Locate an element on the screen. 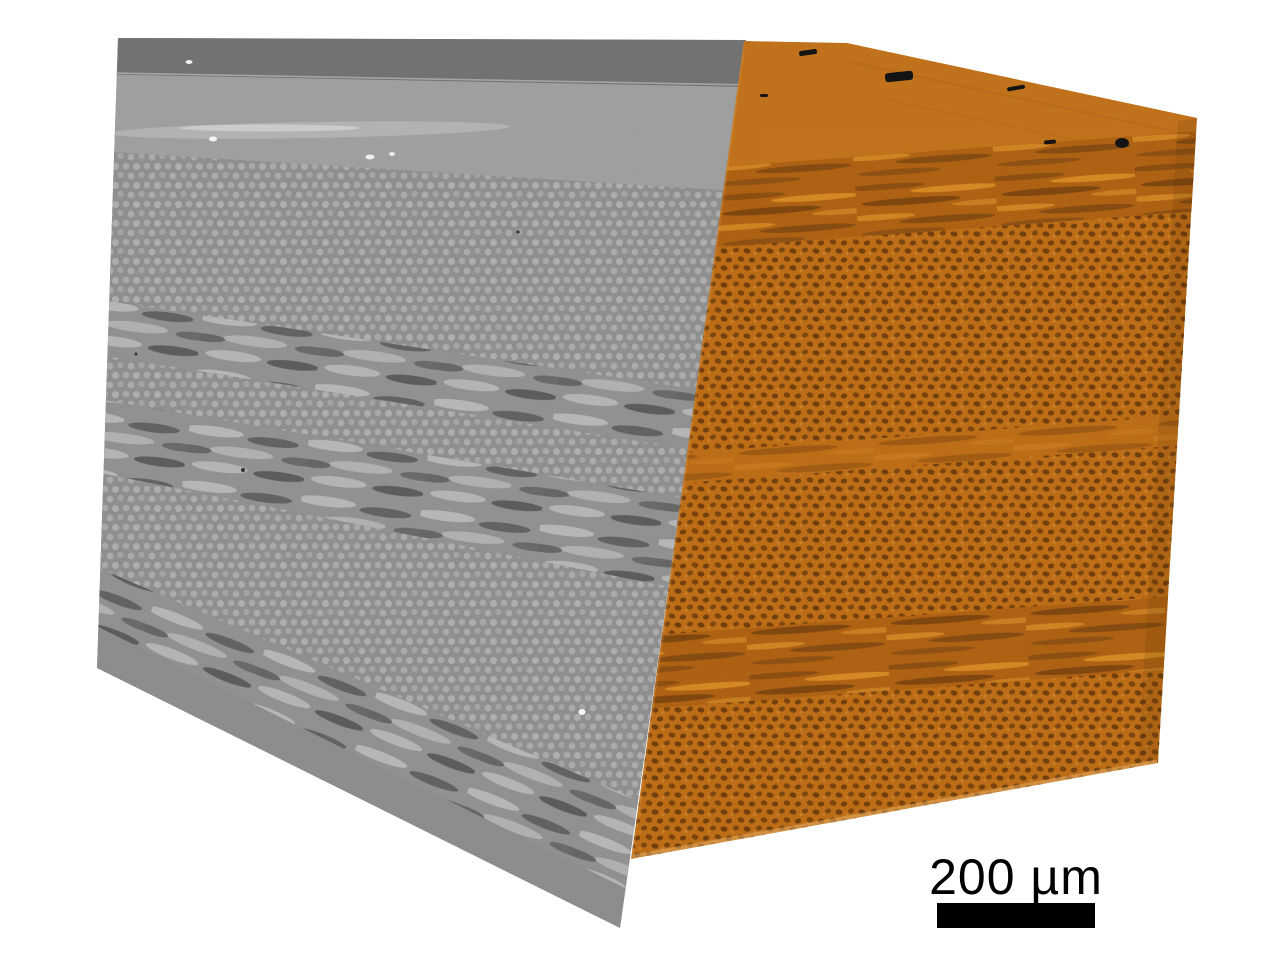 The height and width of the screenshot is (960, 1280). scale-bar-rect is located at coordinates (1016, 915).